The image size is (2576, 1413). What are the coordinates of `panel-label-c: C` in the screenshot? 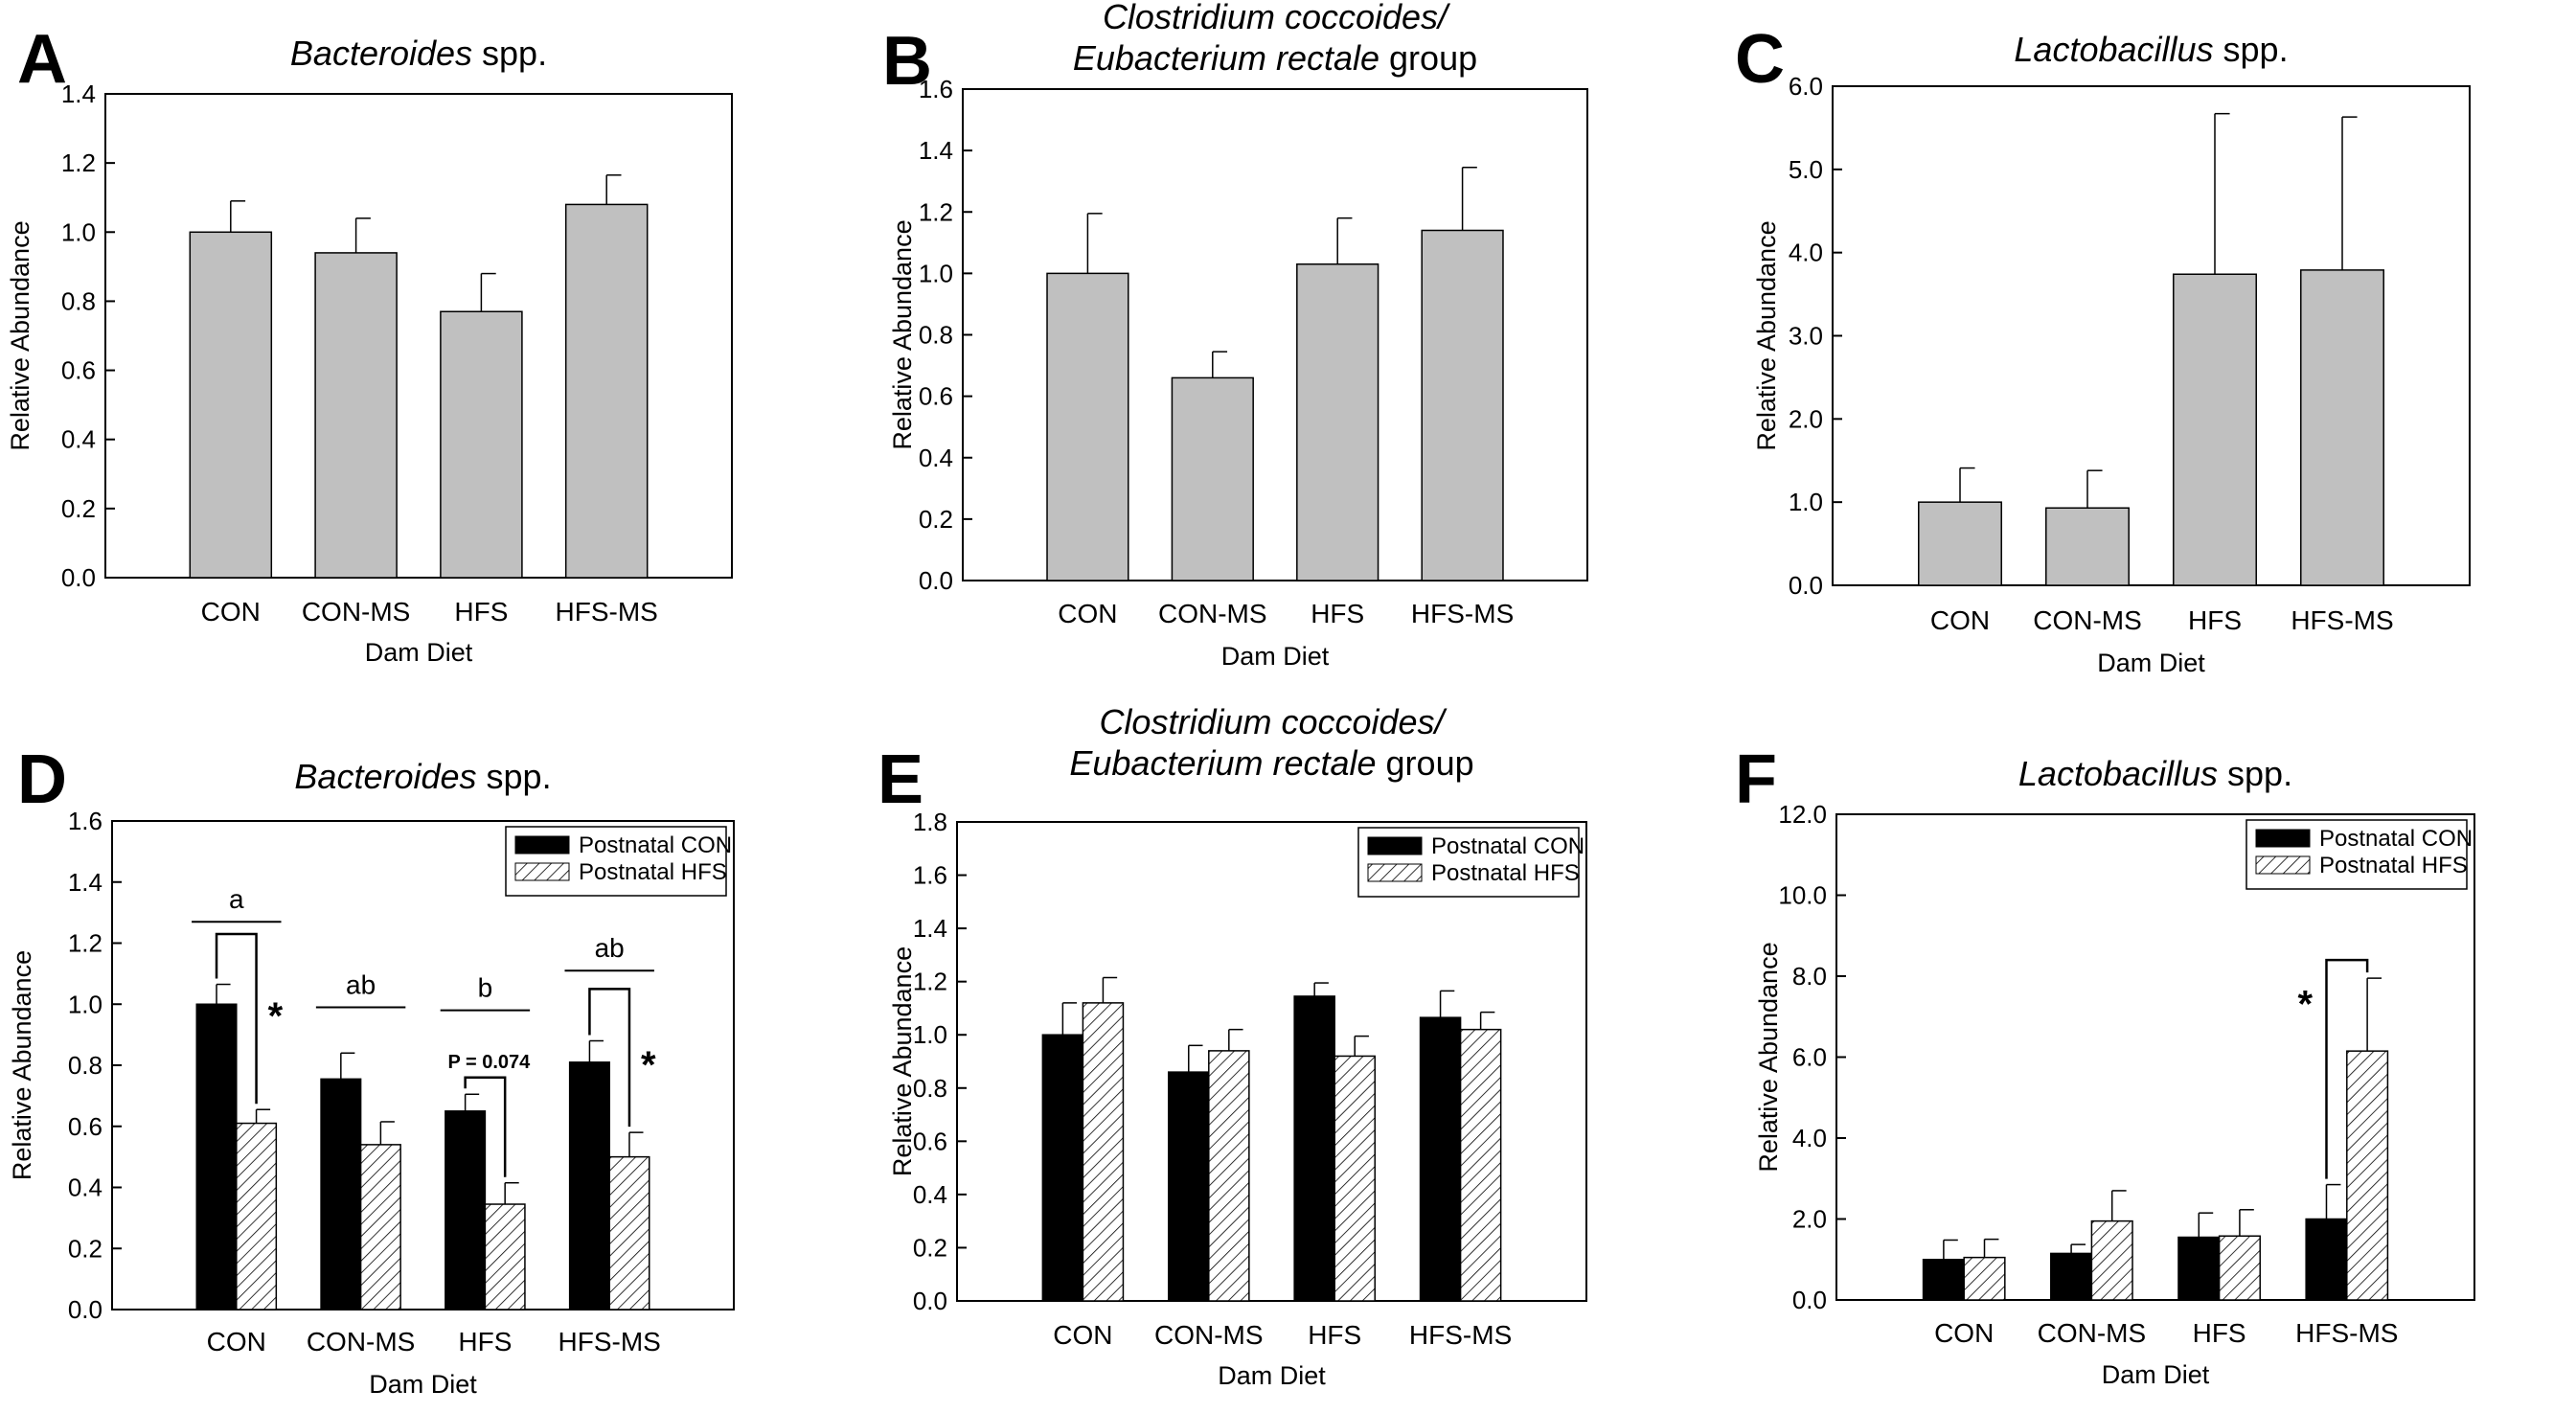 It's located at (1760, 59).